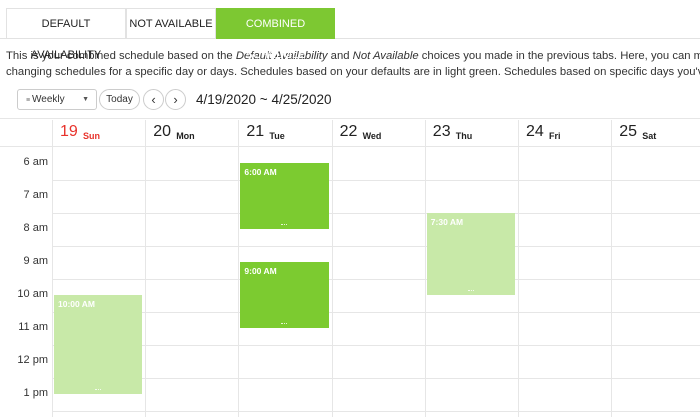  Describe the element at coordinates (35, 228) in the screenshot. I see `time-label: 8 am` at that location.